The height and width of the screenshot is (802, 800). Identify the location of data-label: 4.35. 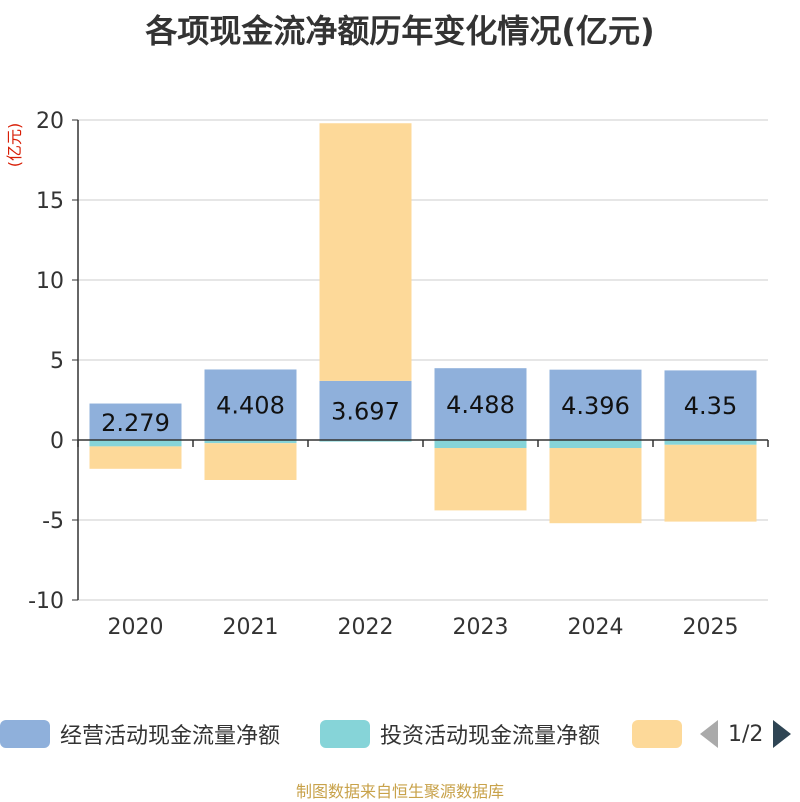
(710, 406).